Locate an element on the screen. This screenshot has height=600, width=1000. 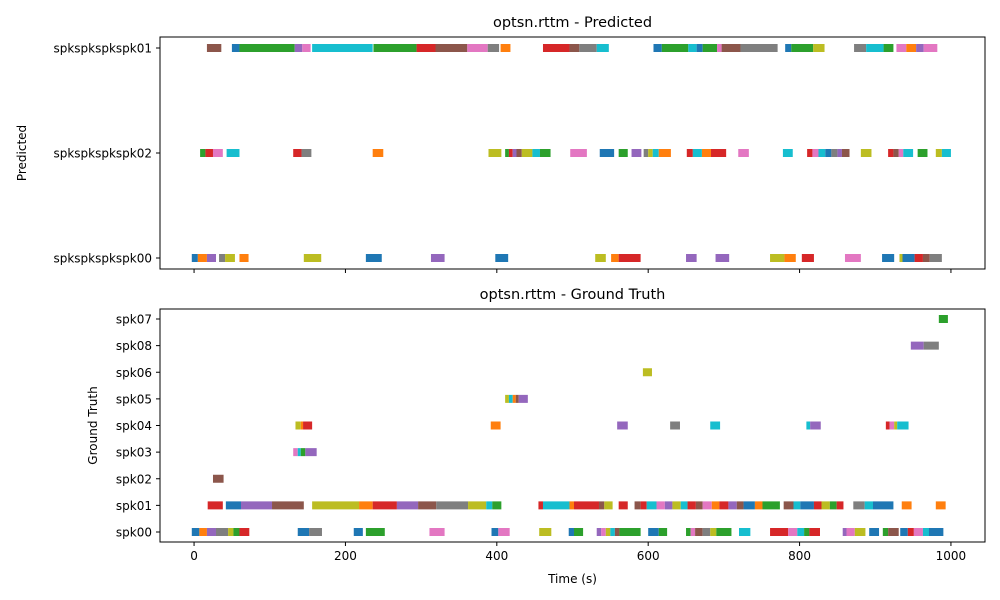
xtick-label-0: 0 is located at coordinates (194, 556).